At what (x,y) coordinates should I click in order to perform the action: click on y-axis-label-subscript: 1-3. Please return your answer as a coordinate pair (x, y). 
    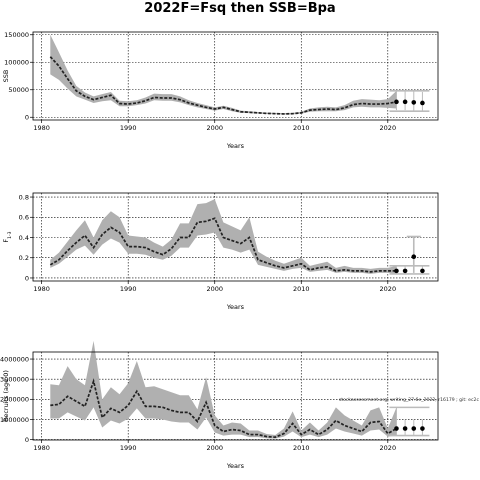
    Looking at the image, I should click on (10, 234).